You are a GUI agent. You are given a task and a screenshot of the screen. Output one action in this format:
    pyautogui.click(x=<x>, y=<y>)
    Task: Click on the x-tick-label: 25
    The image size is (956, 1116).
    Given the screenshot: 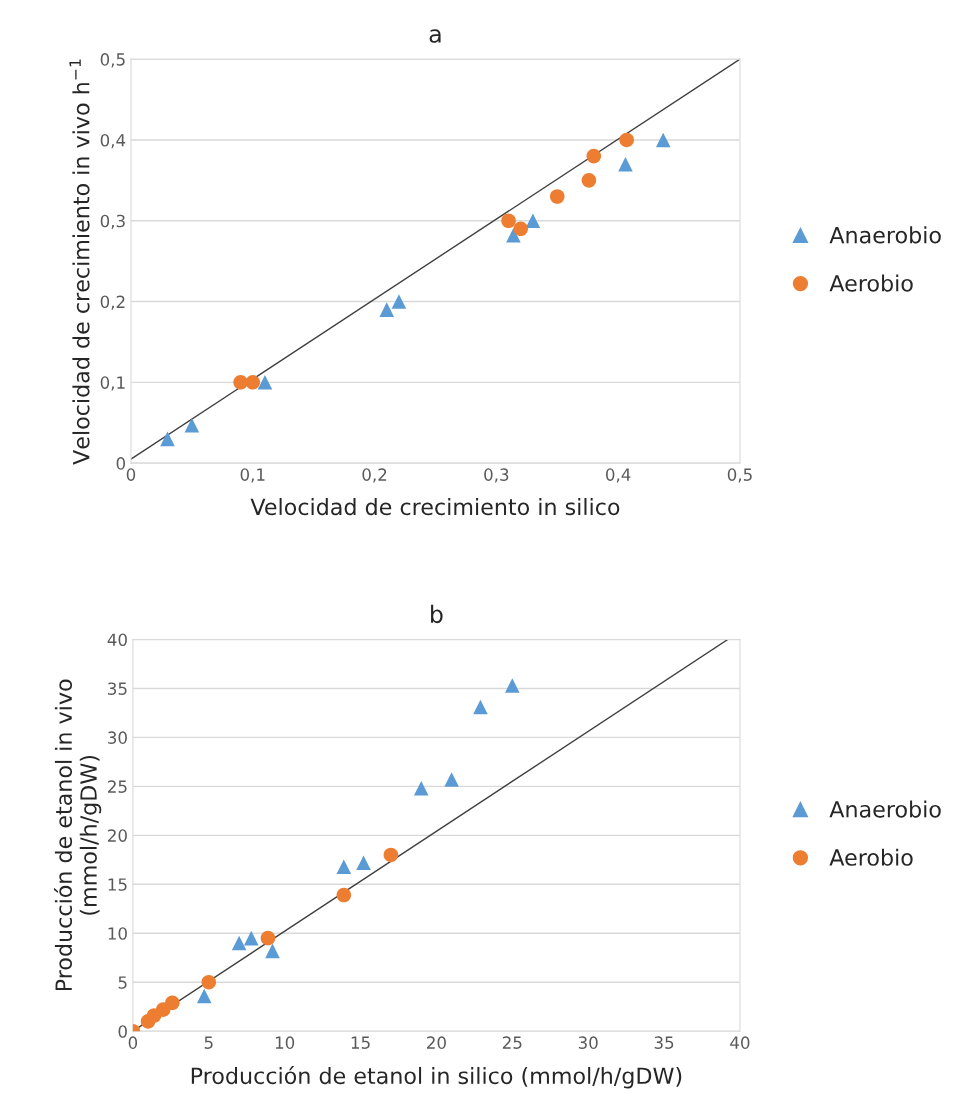 What is the action you would take?
    pyautogui.click(x=512, y=1042)
    